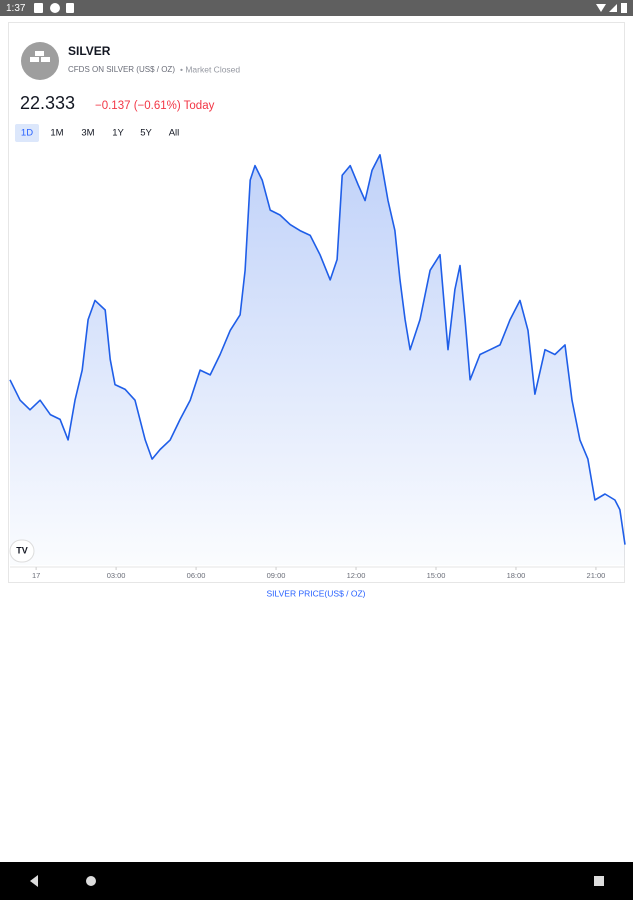 Image resolution: width=633 pixels, height=900 pixels. I want to click on logo-badge, so click(22, 551).